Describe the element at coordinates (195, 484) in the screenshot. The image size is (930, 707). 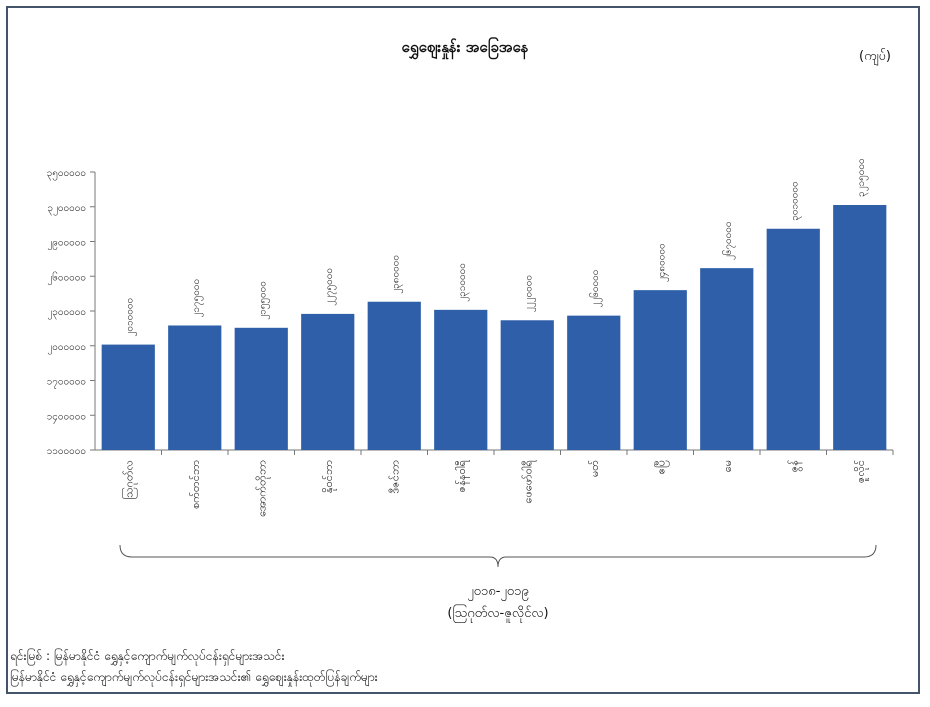
I see `category-label: စက်တင်ဘာ` at that location.